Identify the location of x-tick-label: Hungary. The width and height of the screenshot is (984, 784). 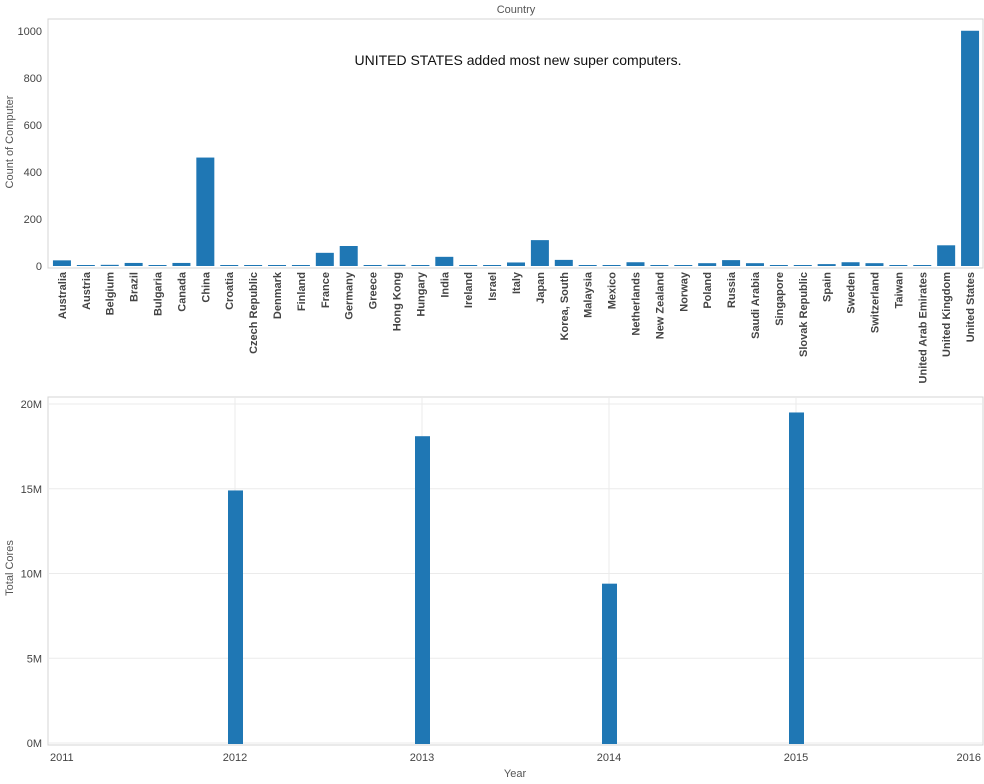
(421, 294).